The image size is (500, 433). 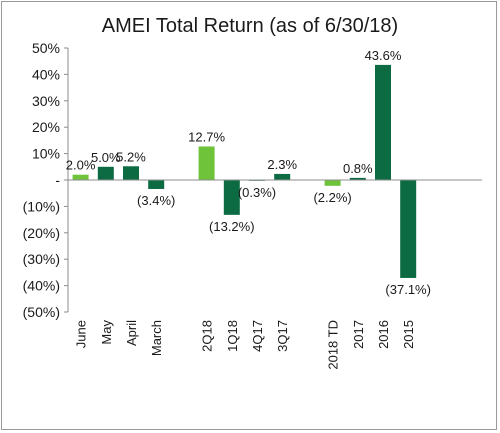 What do you see at coordinates (332, 197) in the screenshot?
I see `data-label: (2.2%)` at bounding box center [332, 197].